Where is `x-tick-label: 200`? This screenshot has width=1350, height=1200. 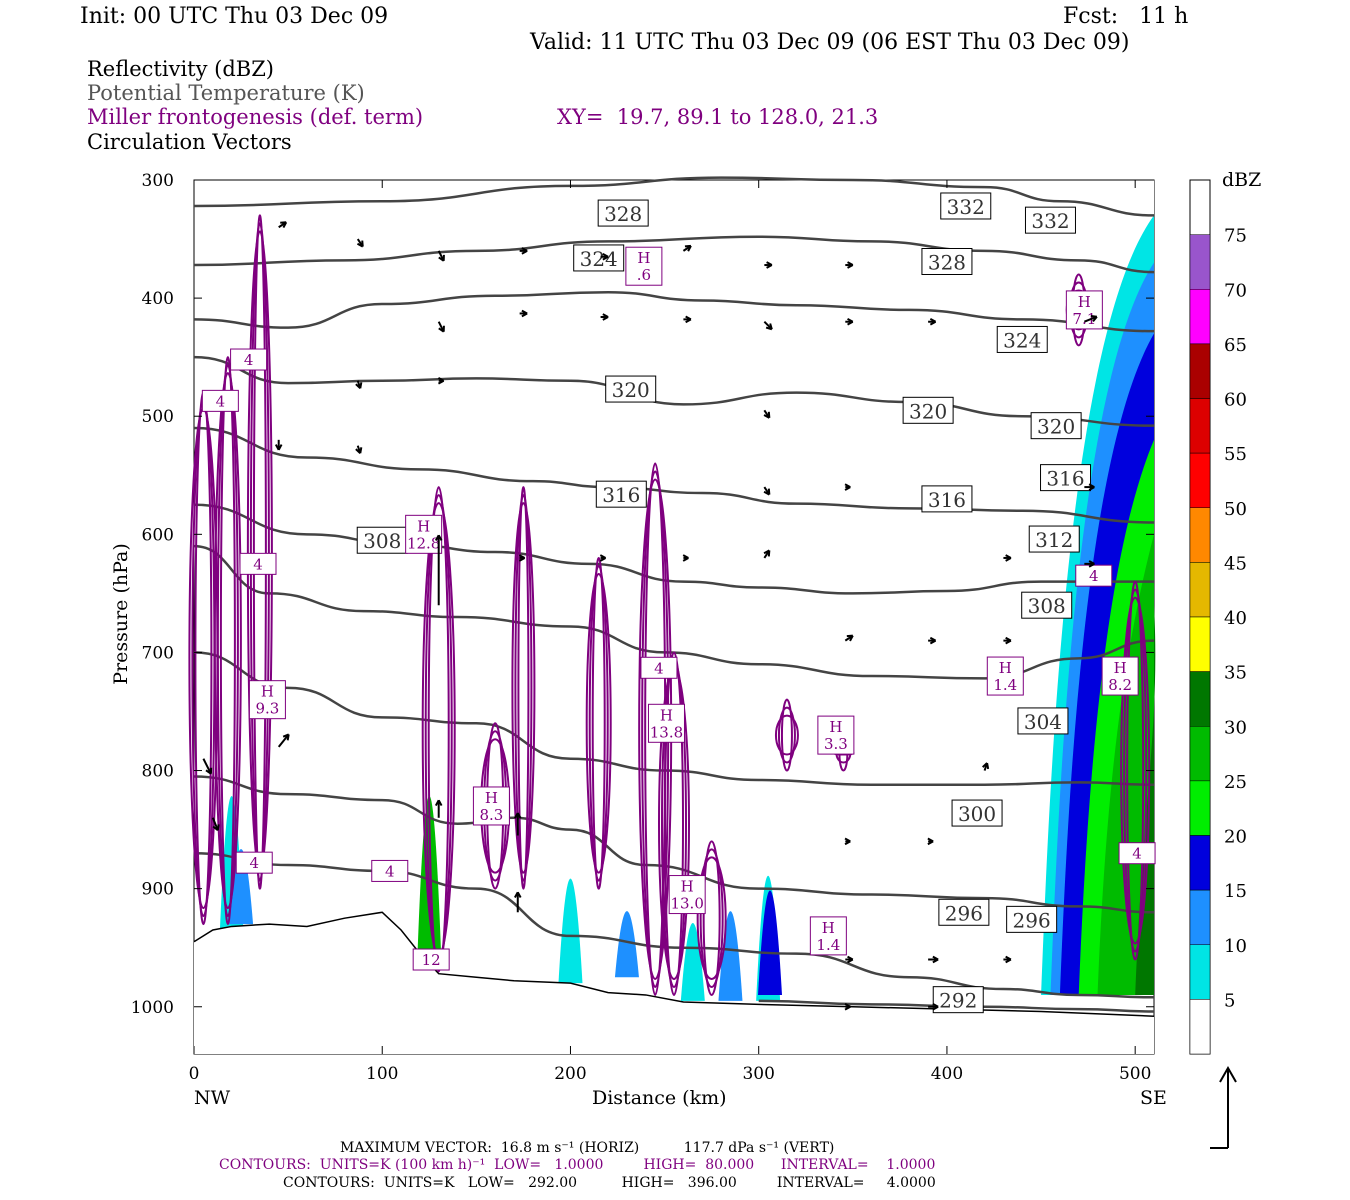 x-tick-label: 200 is located at coordinates (570, 1074).